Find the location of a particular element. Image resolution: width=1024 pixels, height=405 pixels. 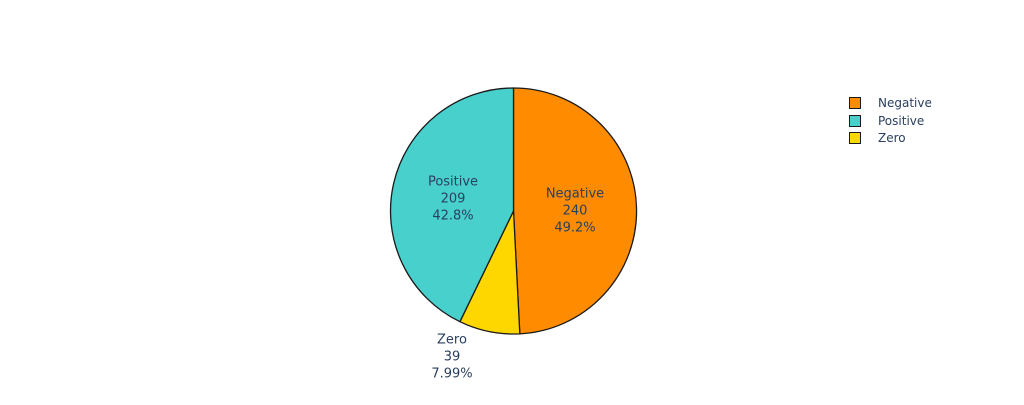

pie-slice-negative is located at coordinates (575, 211).